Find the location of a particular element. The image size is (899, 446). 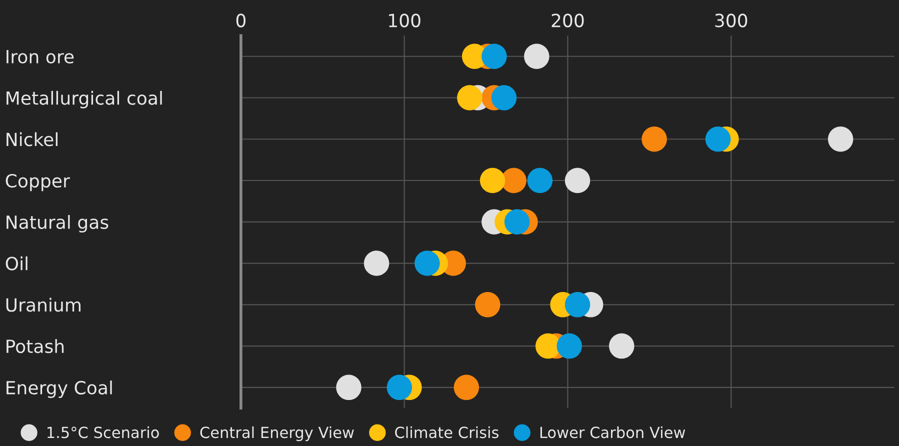

legend-label: Lower Carbon View is located at coordinates (613, 432).